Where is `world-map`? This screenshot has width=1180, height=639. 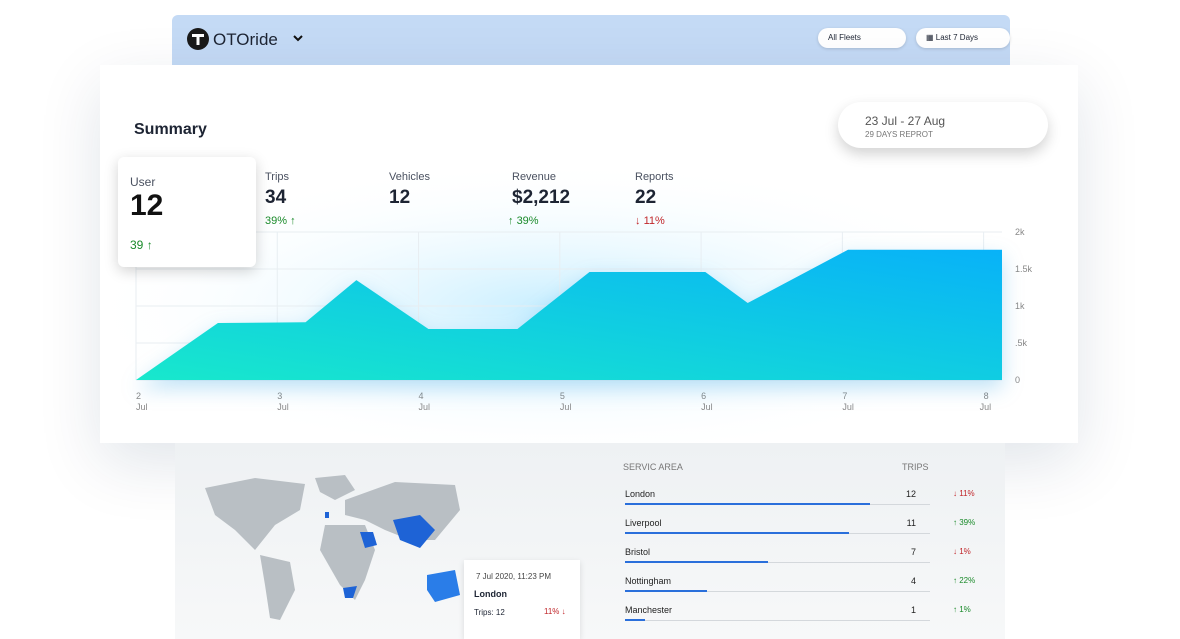 world-map is located at coordinates (332, 547).